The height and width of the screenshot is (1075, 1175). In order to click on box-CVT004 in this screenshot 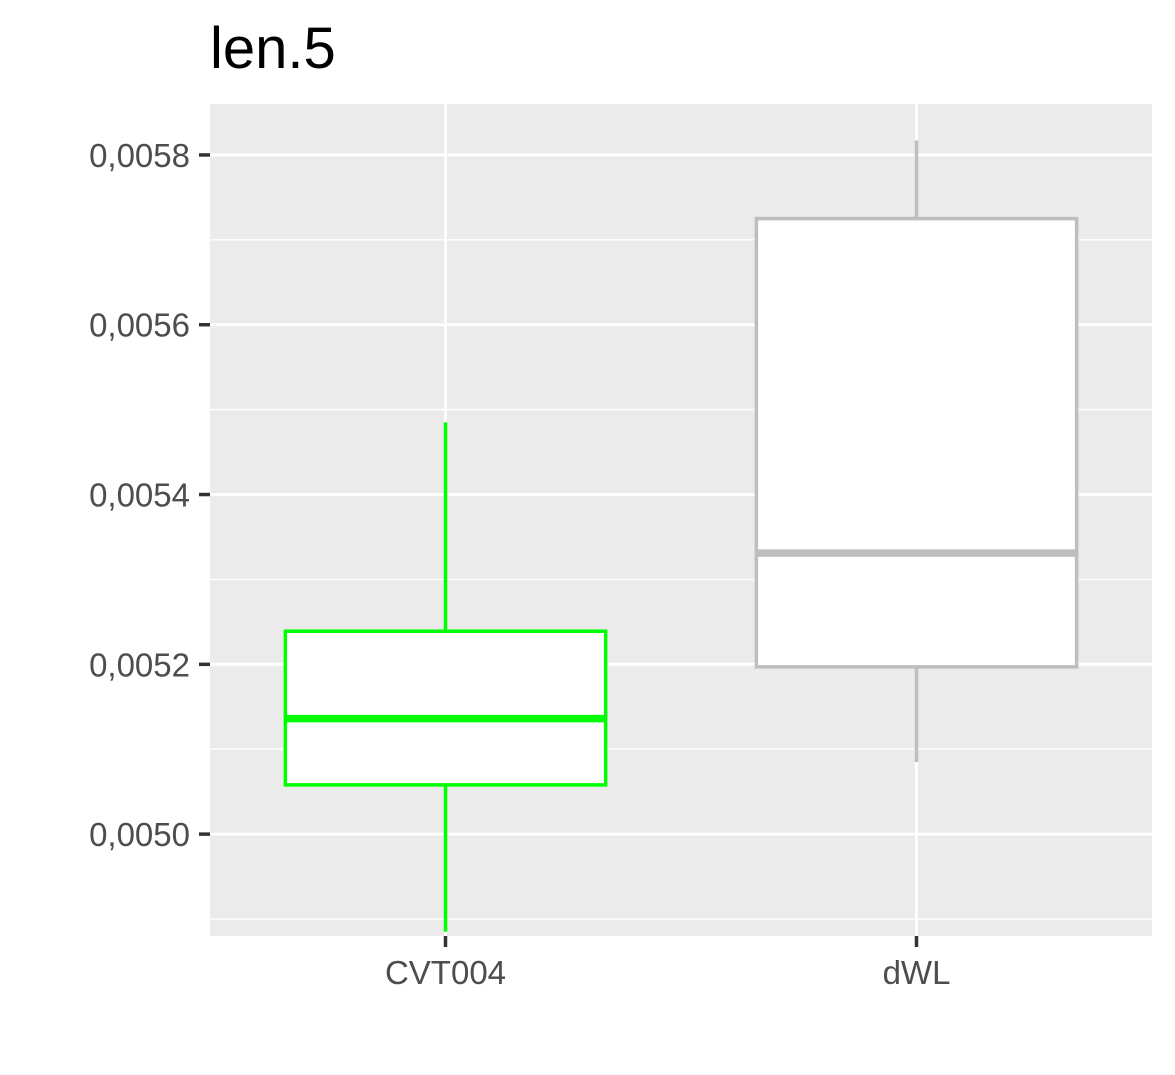, I will do `click(445, 677)`.